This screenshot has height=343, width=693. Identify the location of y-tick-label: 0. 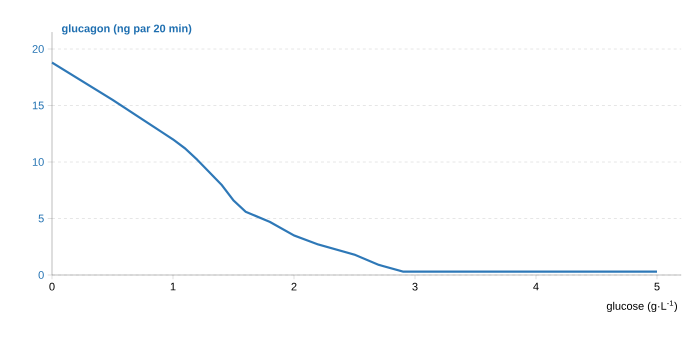
(41, 275).